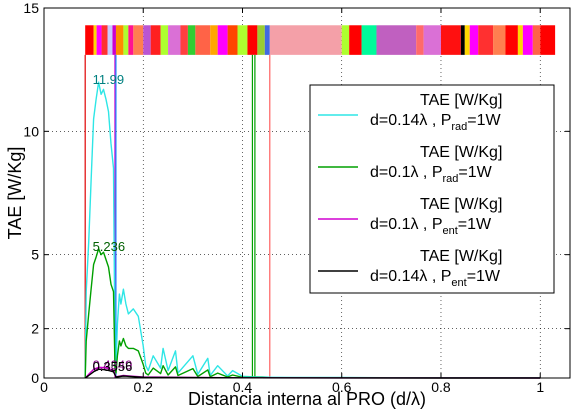 This screenshot has width=580, height=412. What do you see at coordinates (35, 329) in the screenshot?
I see `y-tick-label: 2` at bounding box center [35, 329].